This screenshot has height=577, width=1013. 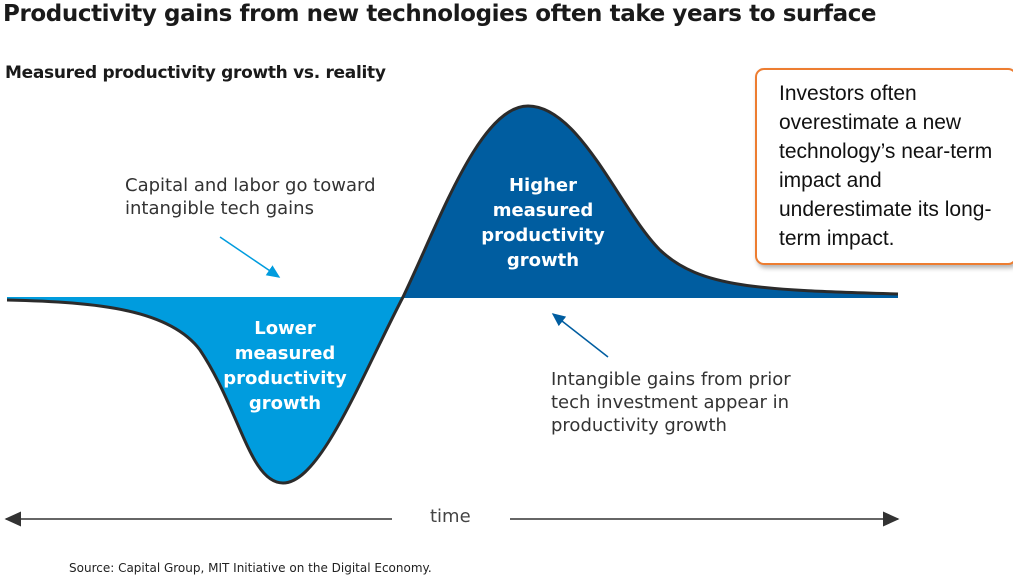 What do you see at coordinates (543, 223) in the screenshot?
I see `higher-growth-label: Higher measured productivity growth` at bounding box center [543, 223].